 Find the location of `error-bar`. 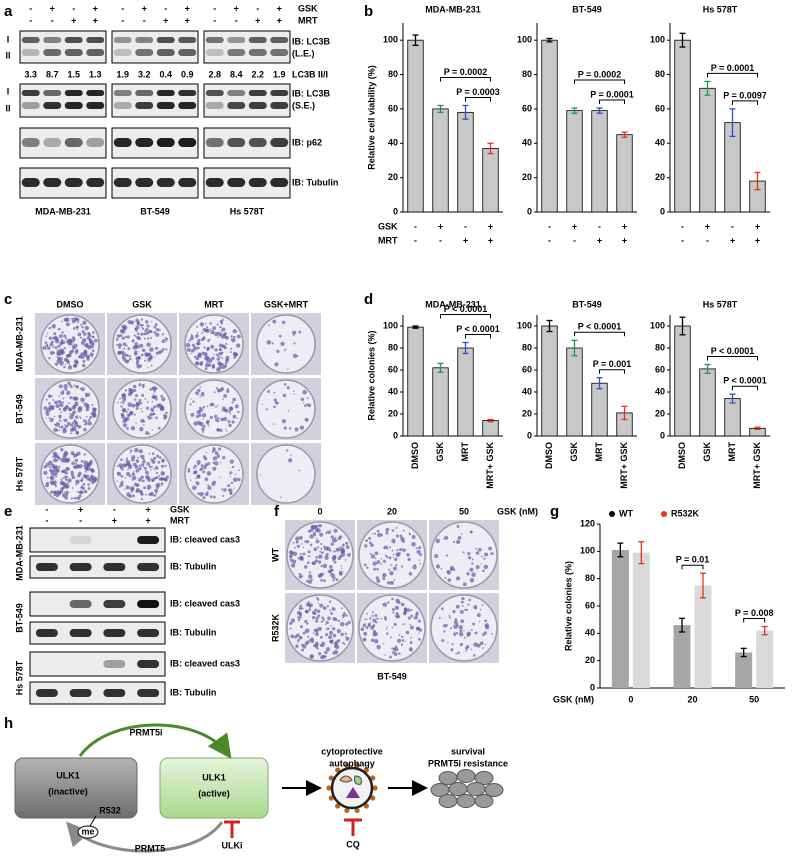

error-bar is located at coordinates (764, 630).